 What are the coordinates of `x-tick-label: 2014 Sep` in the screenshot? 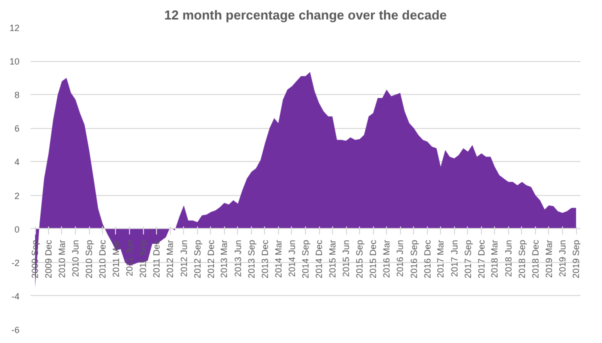 It's located at (305, 259).